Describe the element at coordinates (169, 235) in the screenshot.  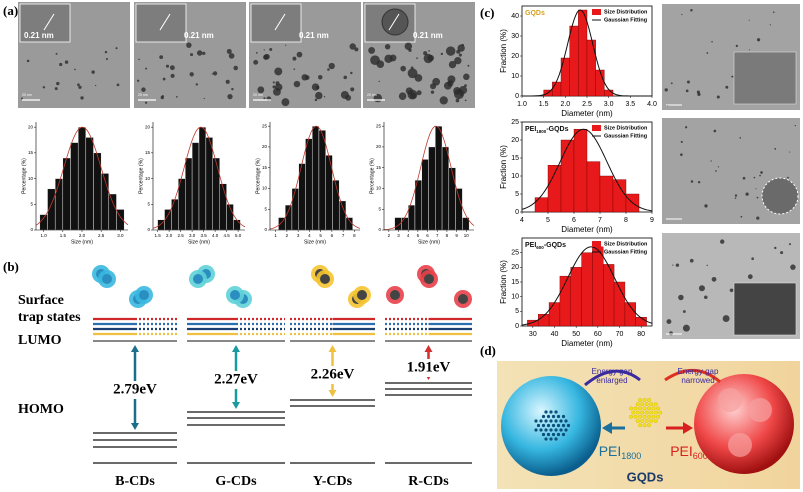
I see `x-tick-label: 2.0` at that location.